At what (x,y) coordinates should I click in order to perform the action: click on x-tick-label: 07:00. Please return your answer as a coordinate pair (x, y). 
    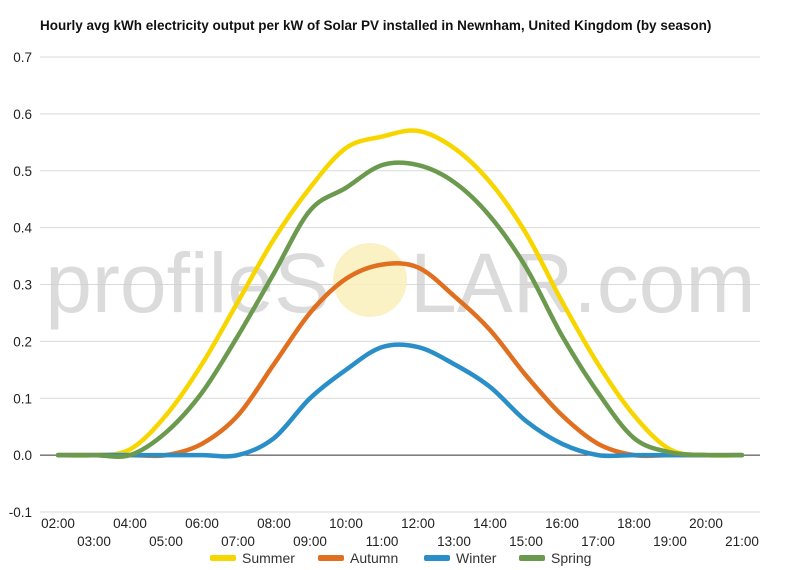
    Looking at the image, I should click on (238, 541).